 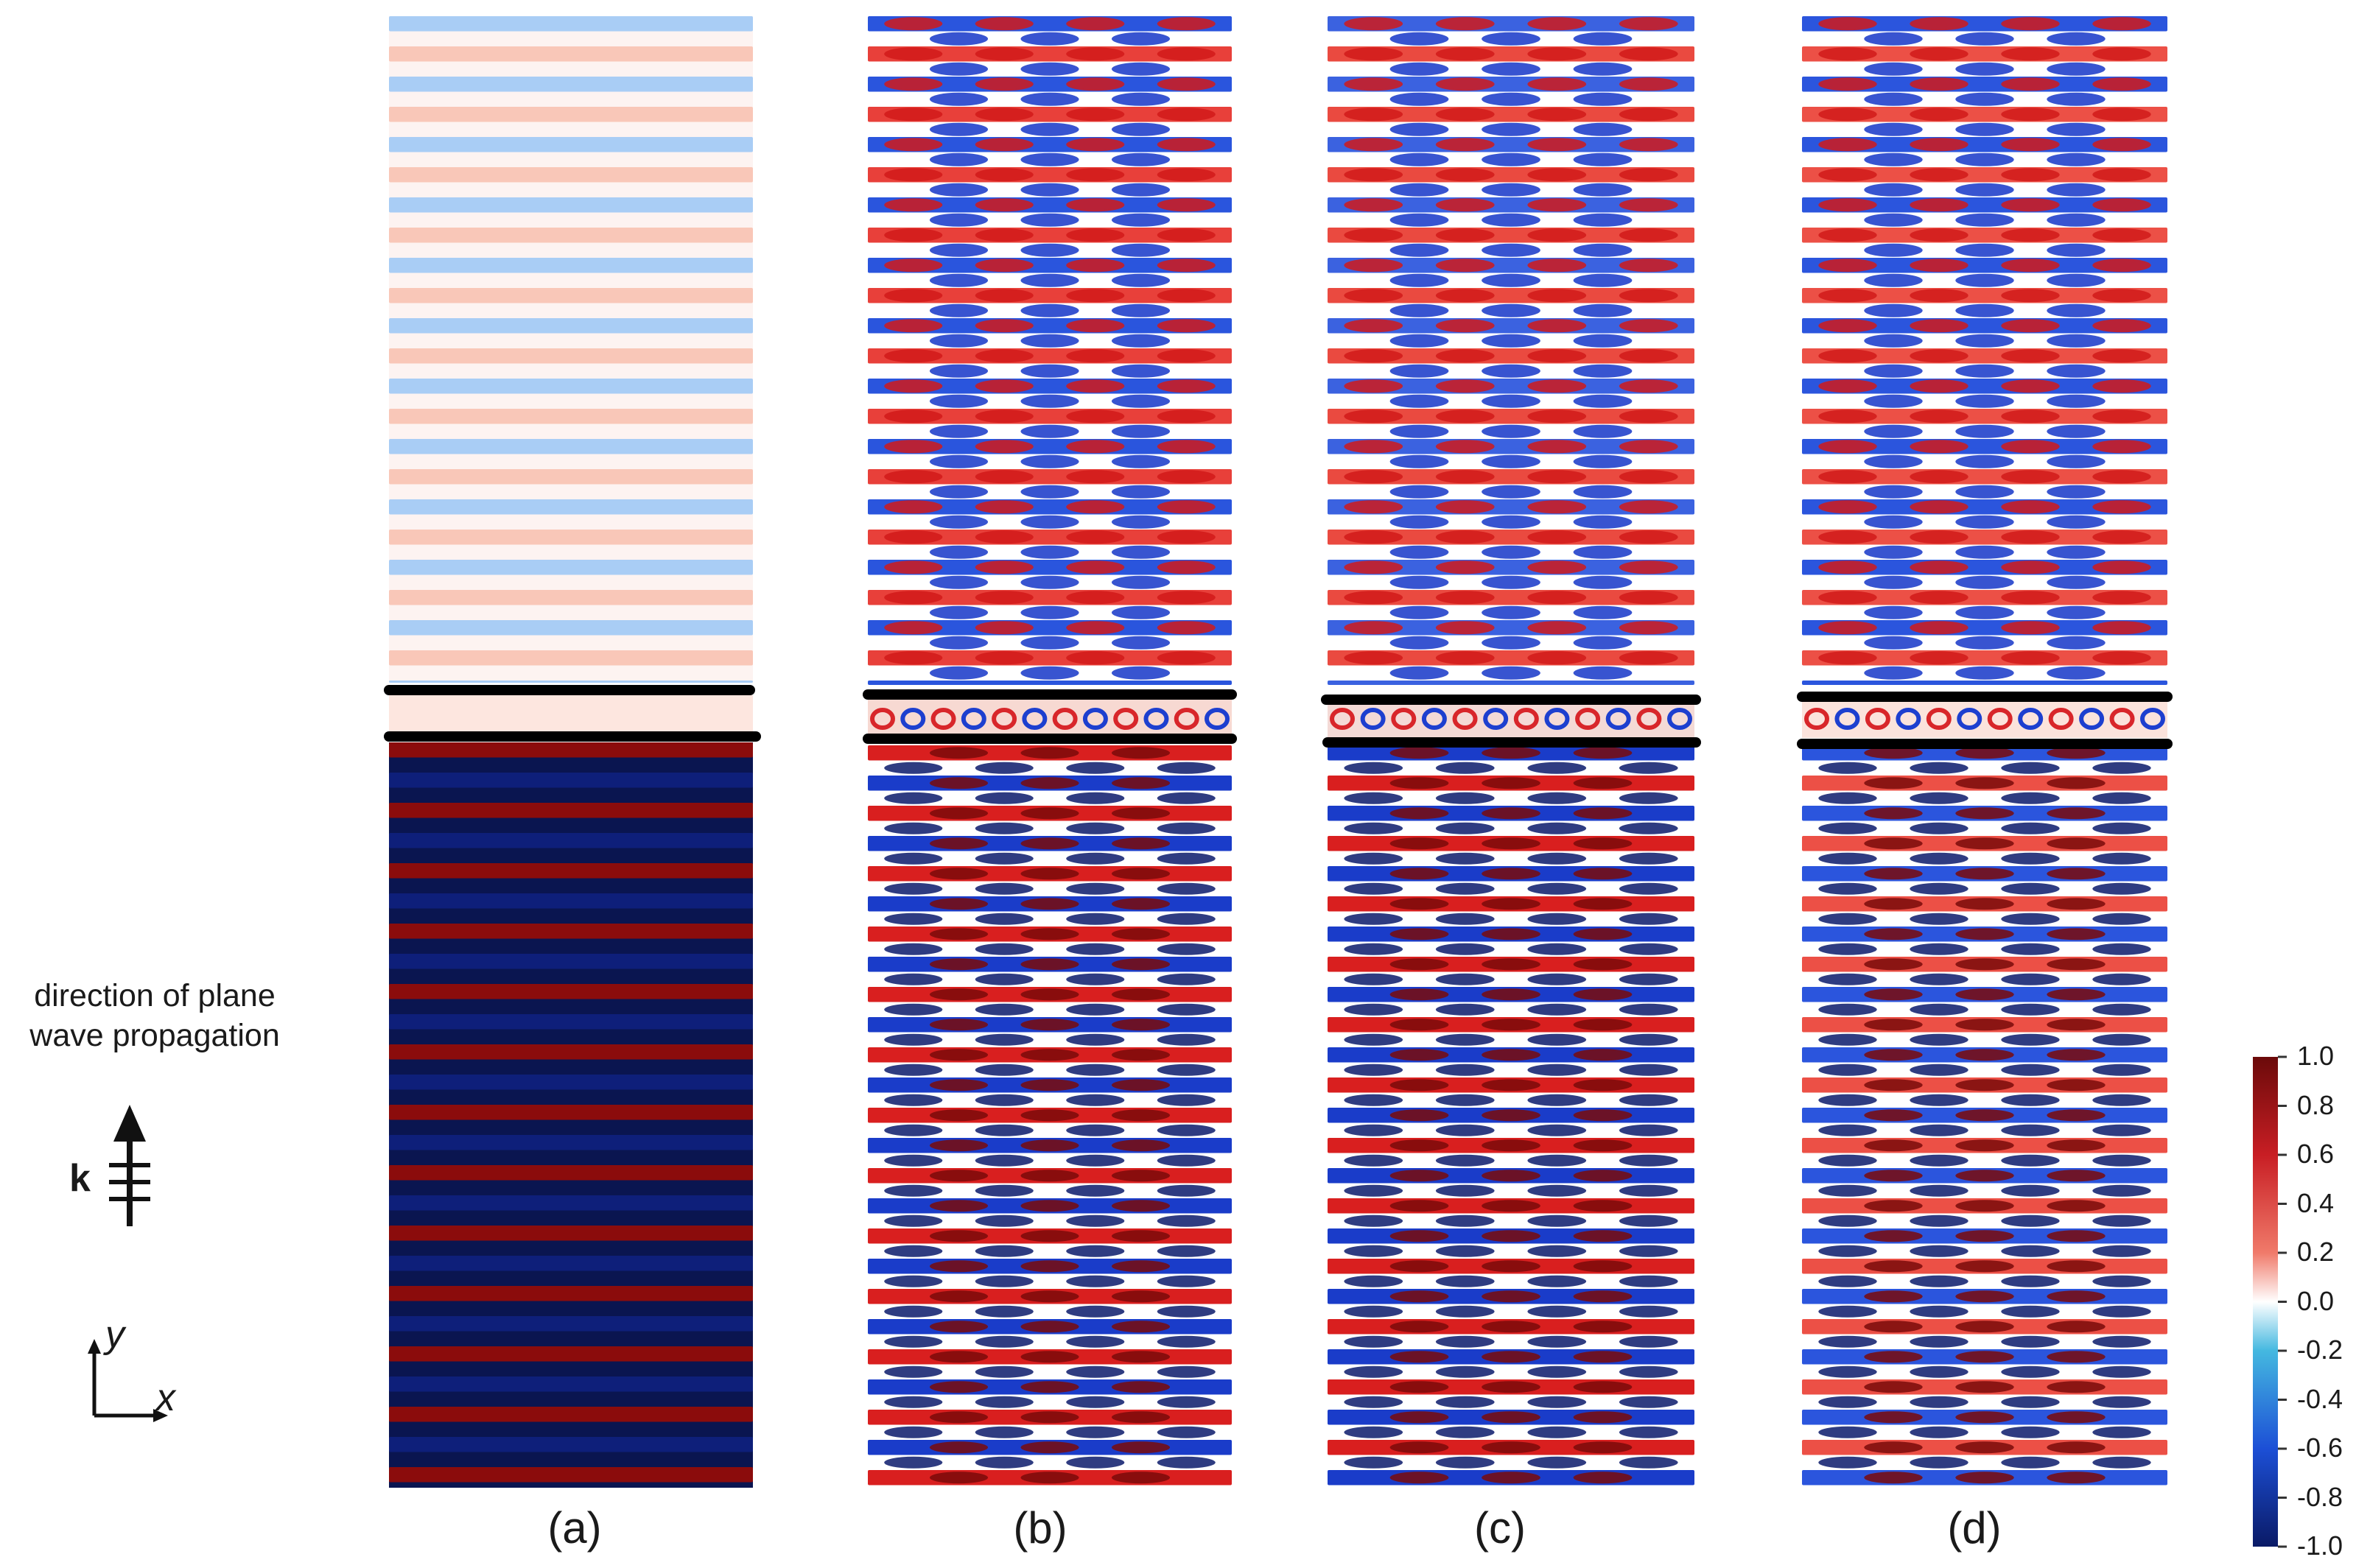 What do you see at coordinates (128, 1380) in the screenshot?
I see `coordinate-axes-icon` at bounding box center [128, 1380].